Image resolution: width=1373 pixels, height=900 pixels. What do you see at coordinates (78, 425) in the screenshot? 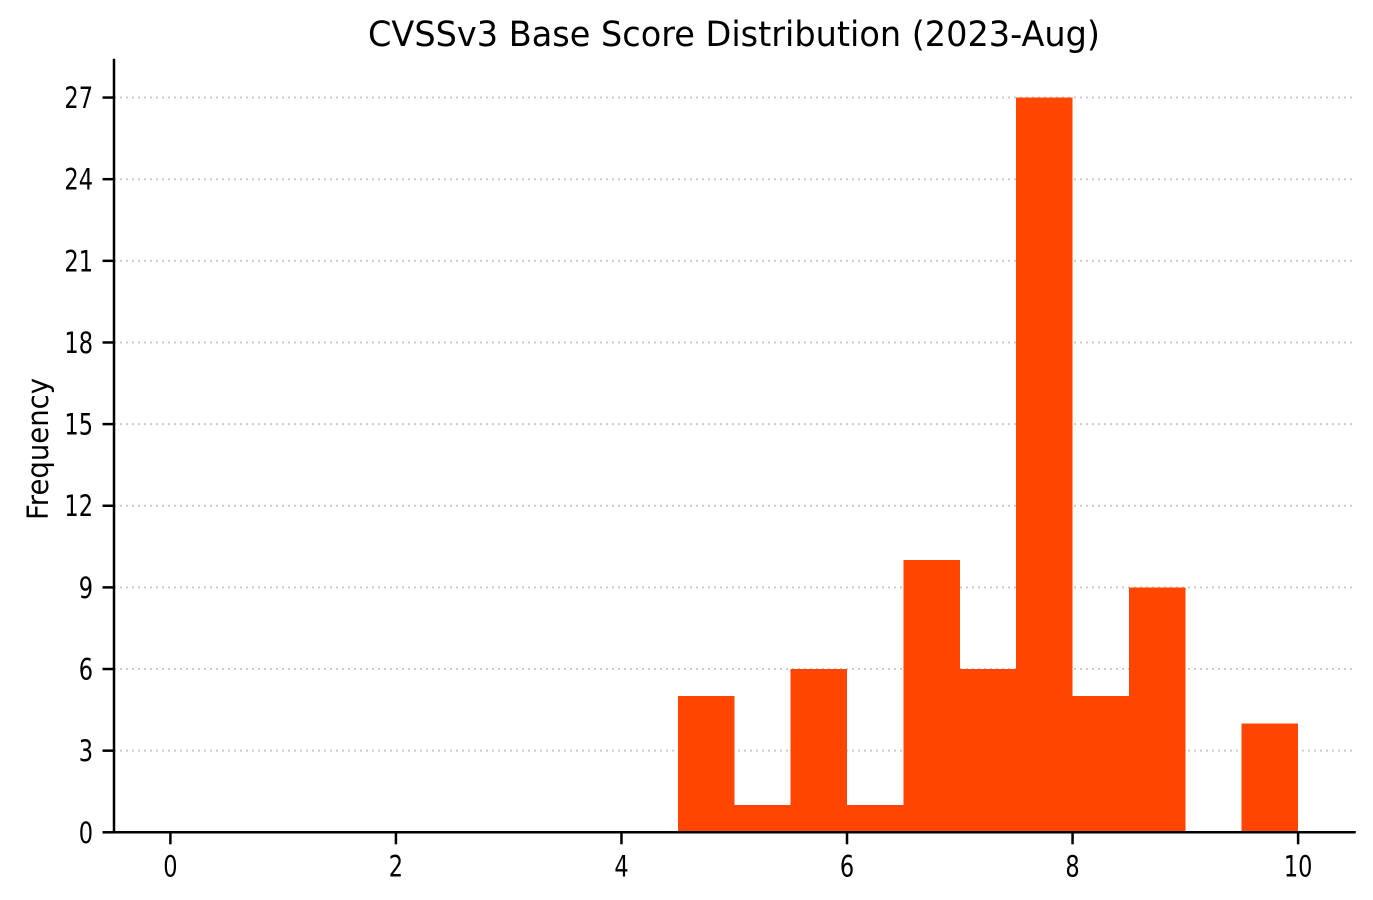
I see `y-tick-label: 15` at bounding box center [78, 425].